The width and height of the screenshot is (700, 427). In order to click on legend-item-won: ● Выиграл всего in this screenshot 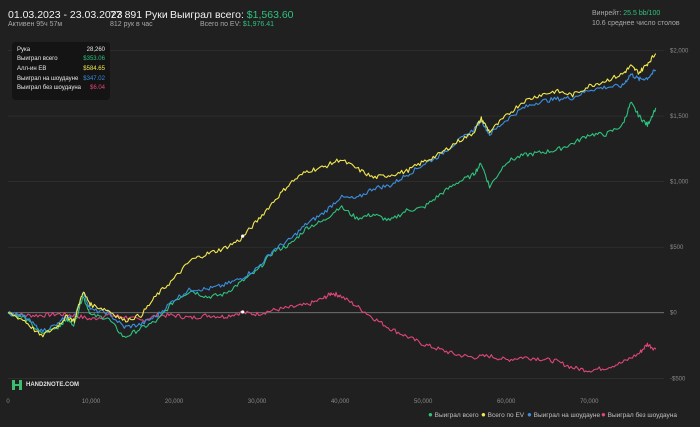, I will do `click(453, 414)`.